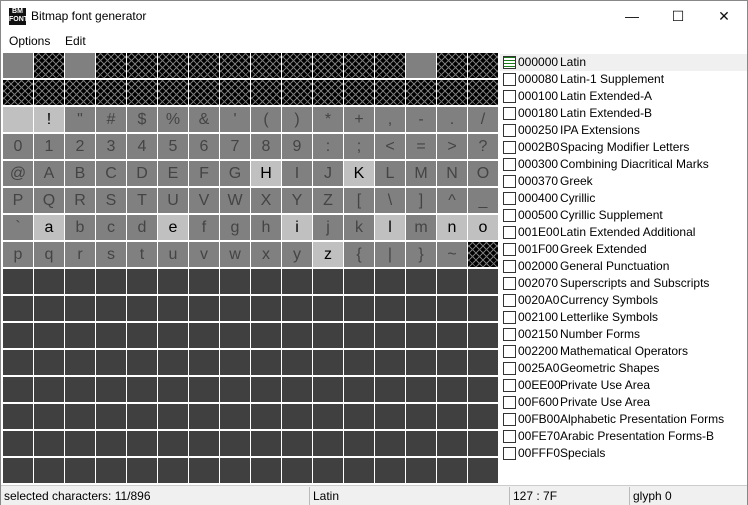 The width and height of the screenshot is (748, 505). I want to click on charset-item: 000250 IPA Extensions, so click(623, 130).